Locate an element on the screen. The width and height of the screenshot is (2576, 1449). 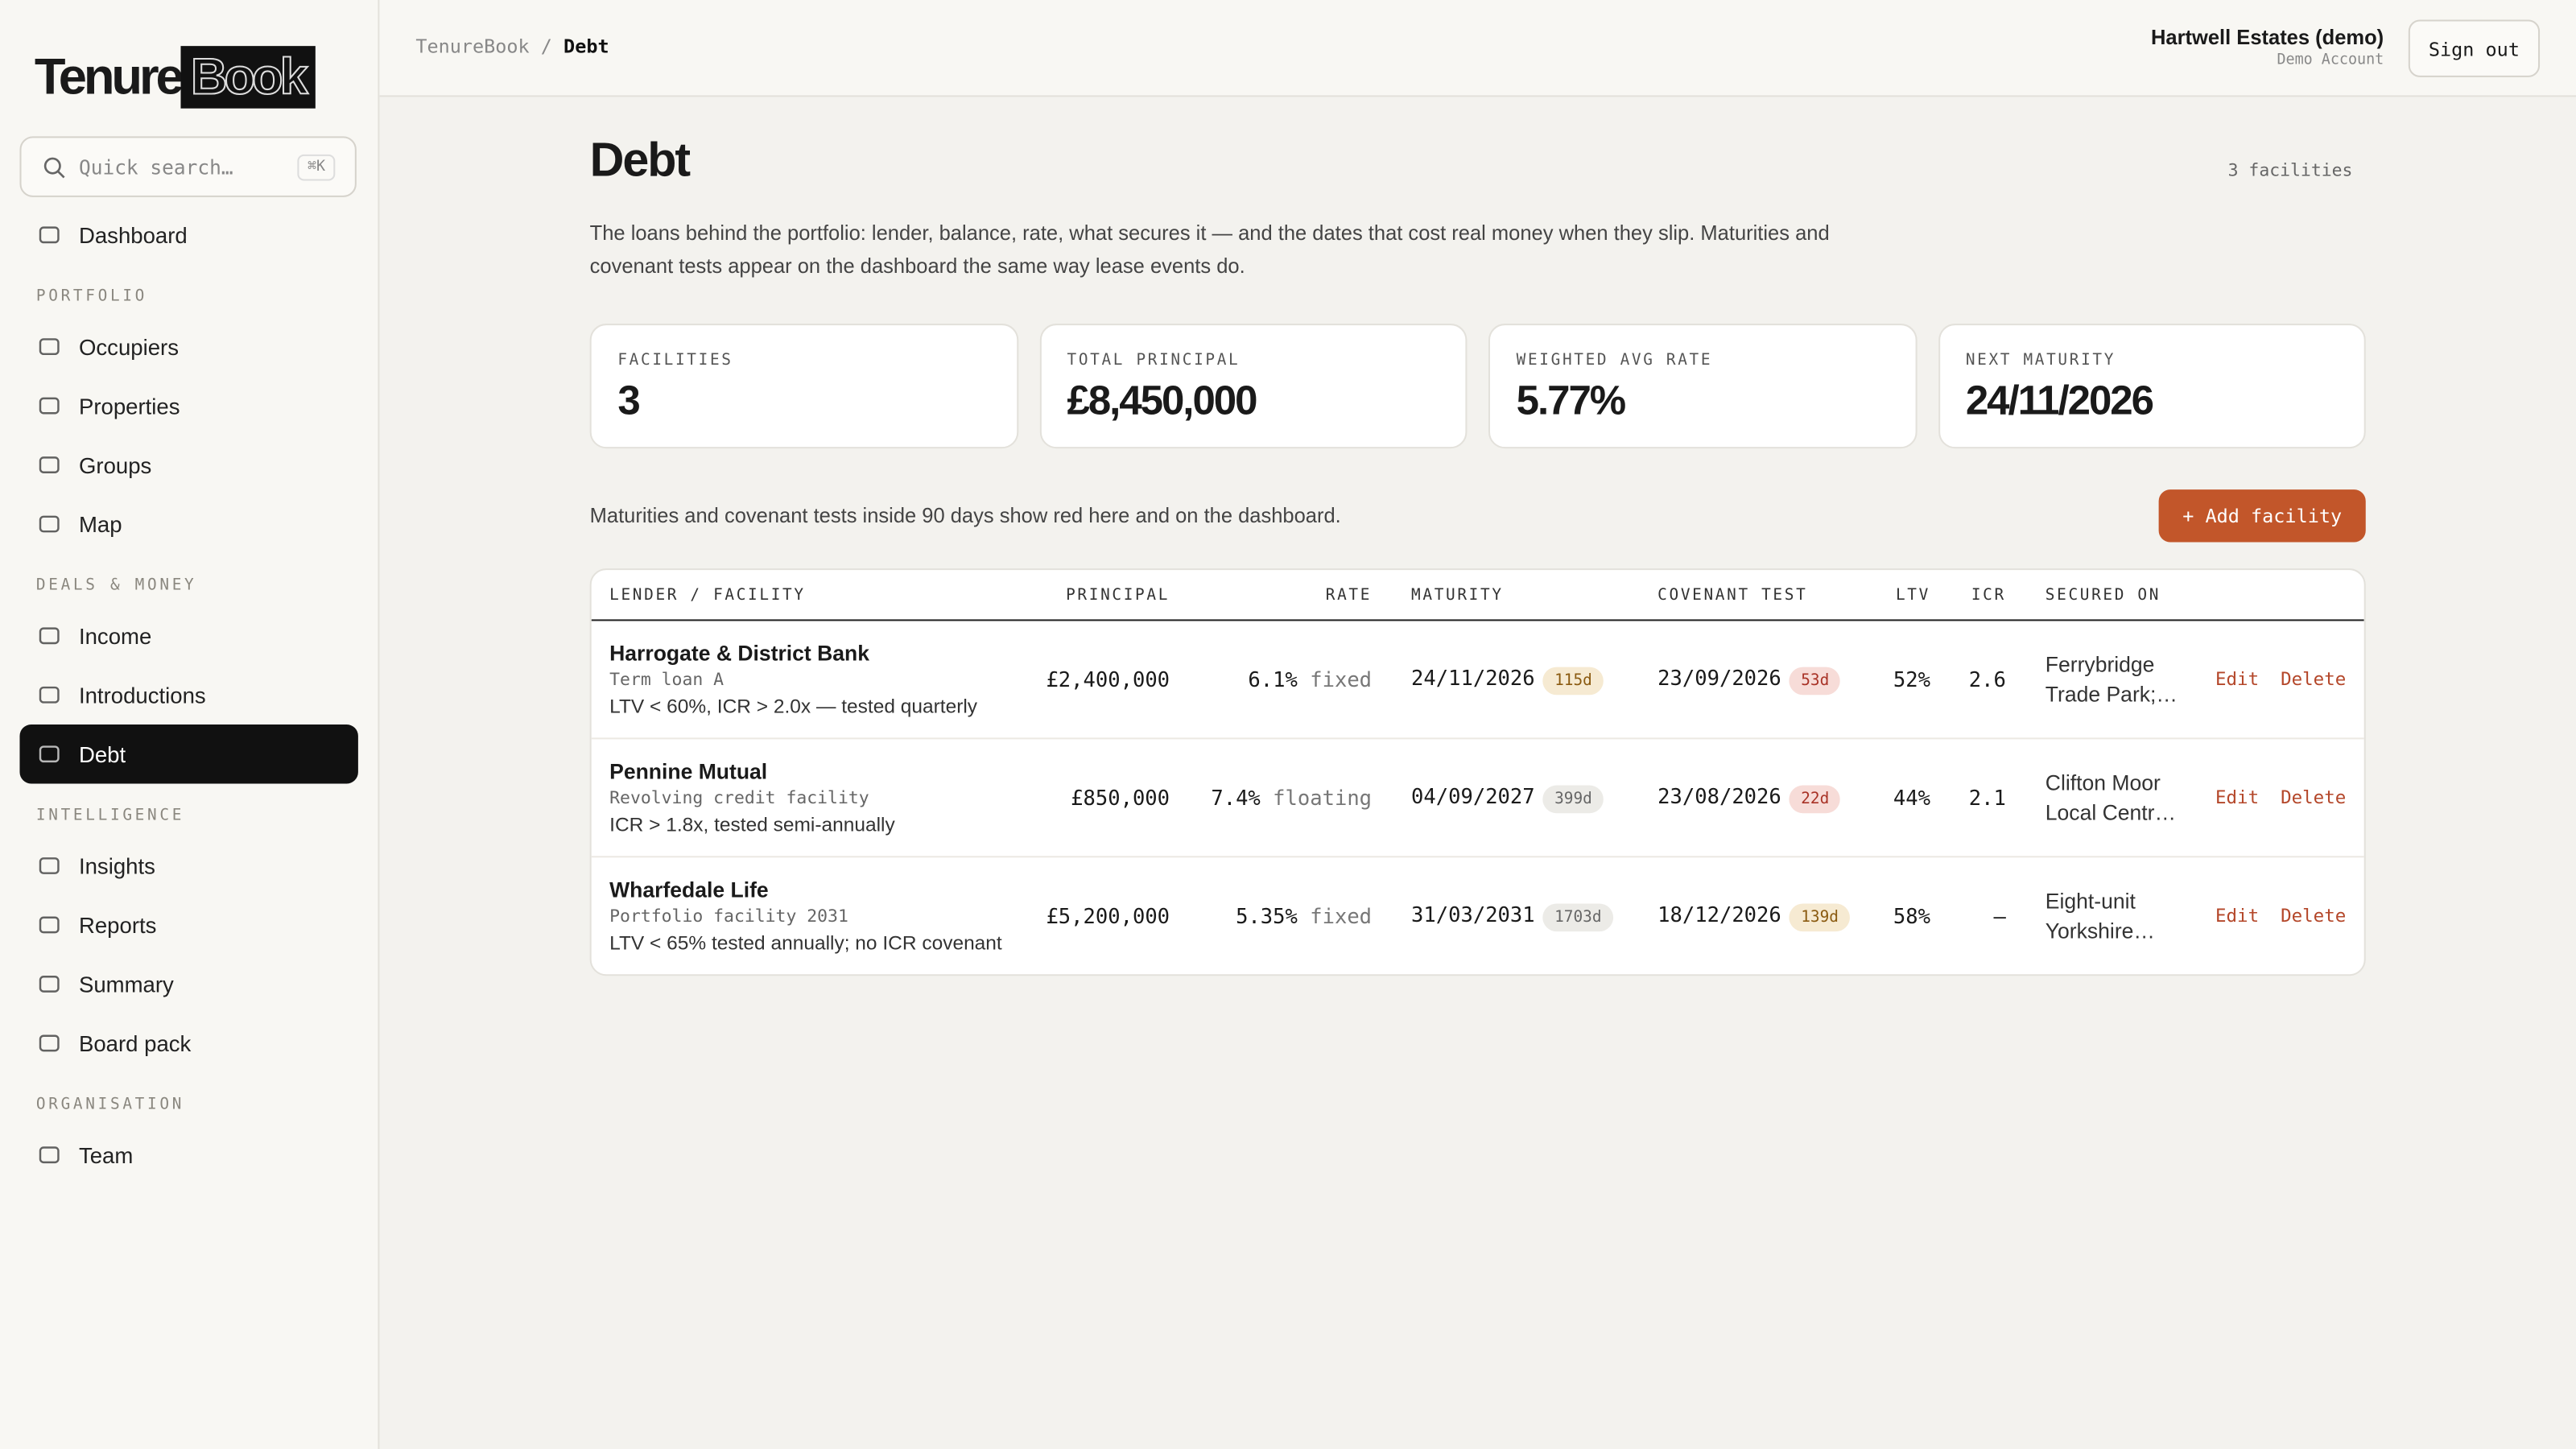
icr: 2.1 is located at coordinates (1987, 798).